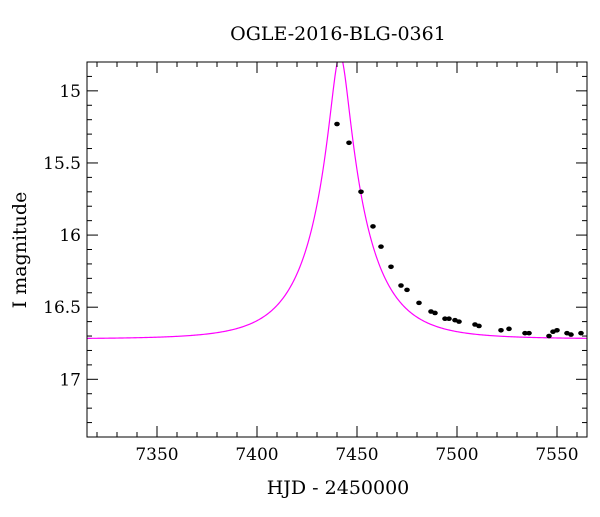  What do you see at coordinates (156, 455) in the screenshot?
I see `x-tick-label: 7350` at bounding box center [156, 455].